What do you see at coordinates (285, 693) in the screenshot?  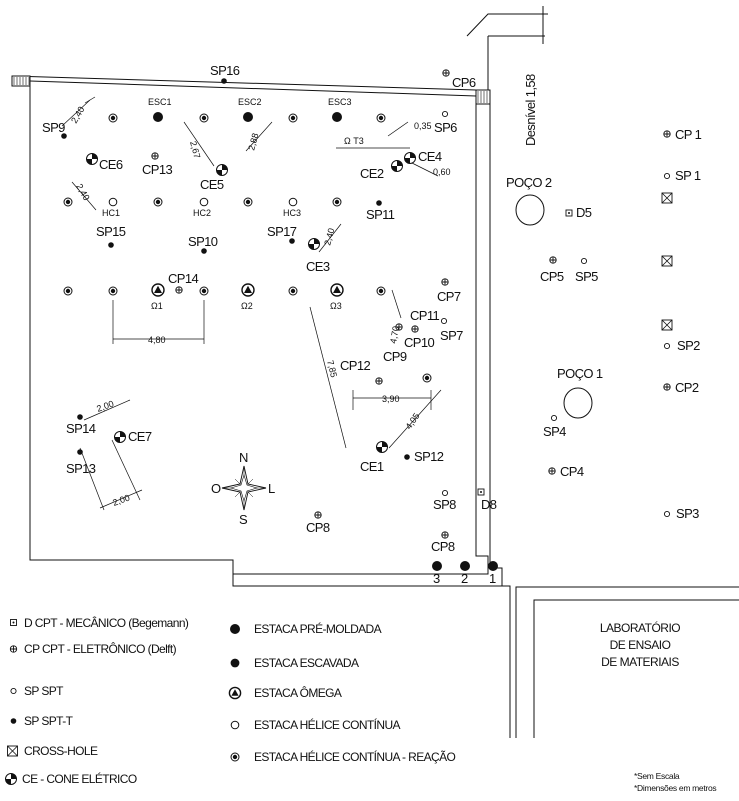 I see `legend-item-omega-pile: ESTACA ÔMEGA` at bounding box center [285, 693].